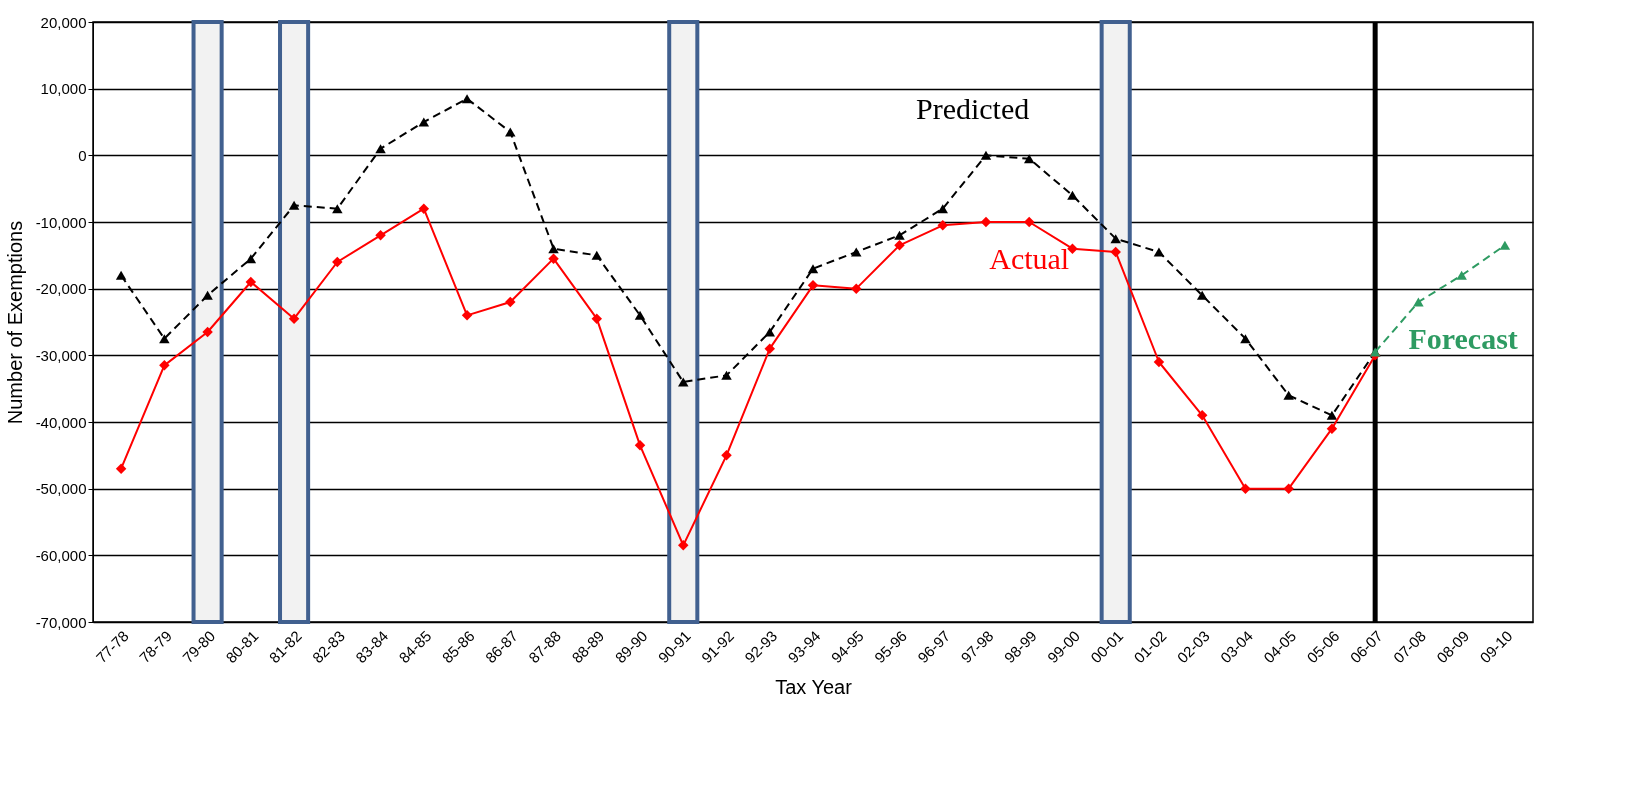 The width and height of the screenshot is (1636, 789). What do you see at coordinates (1029, 258) in the screenshot?
I see `series-label: Actual` at bounding box center [1029, 258].